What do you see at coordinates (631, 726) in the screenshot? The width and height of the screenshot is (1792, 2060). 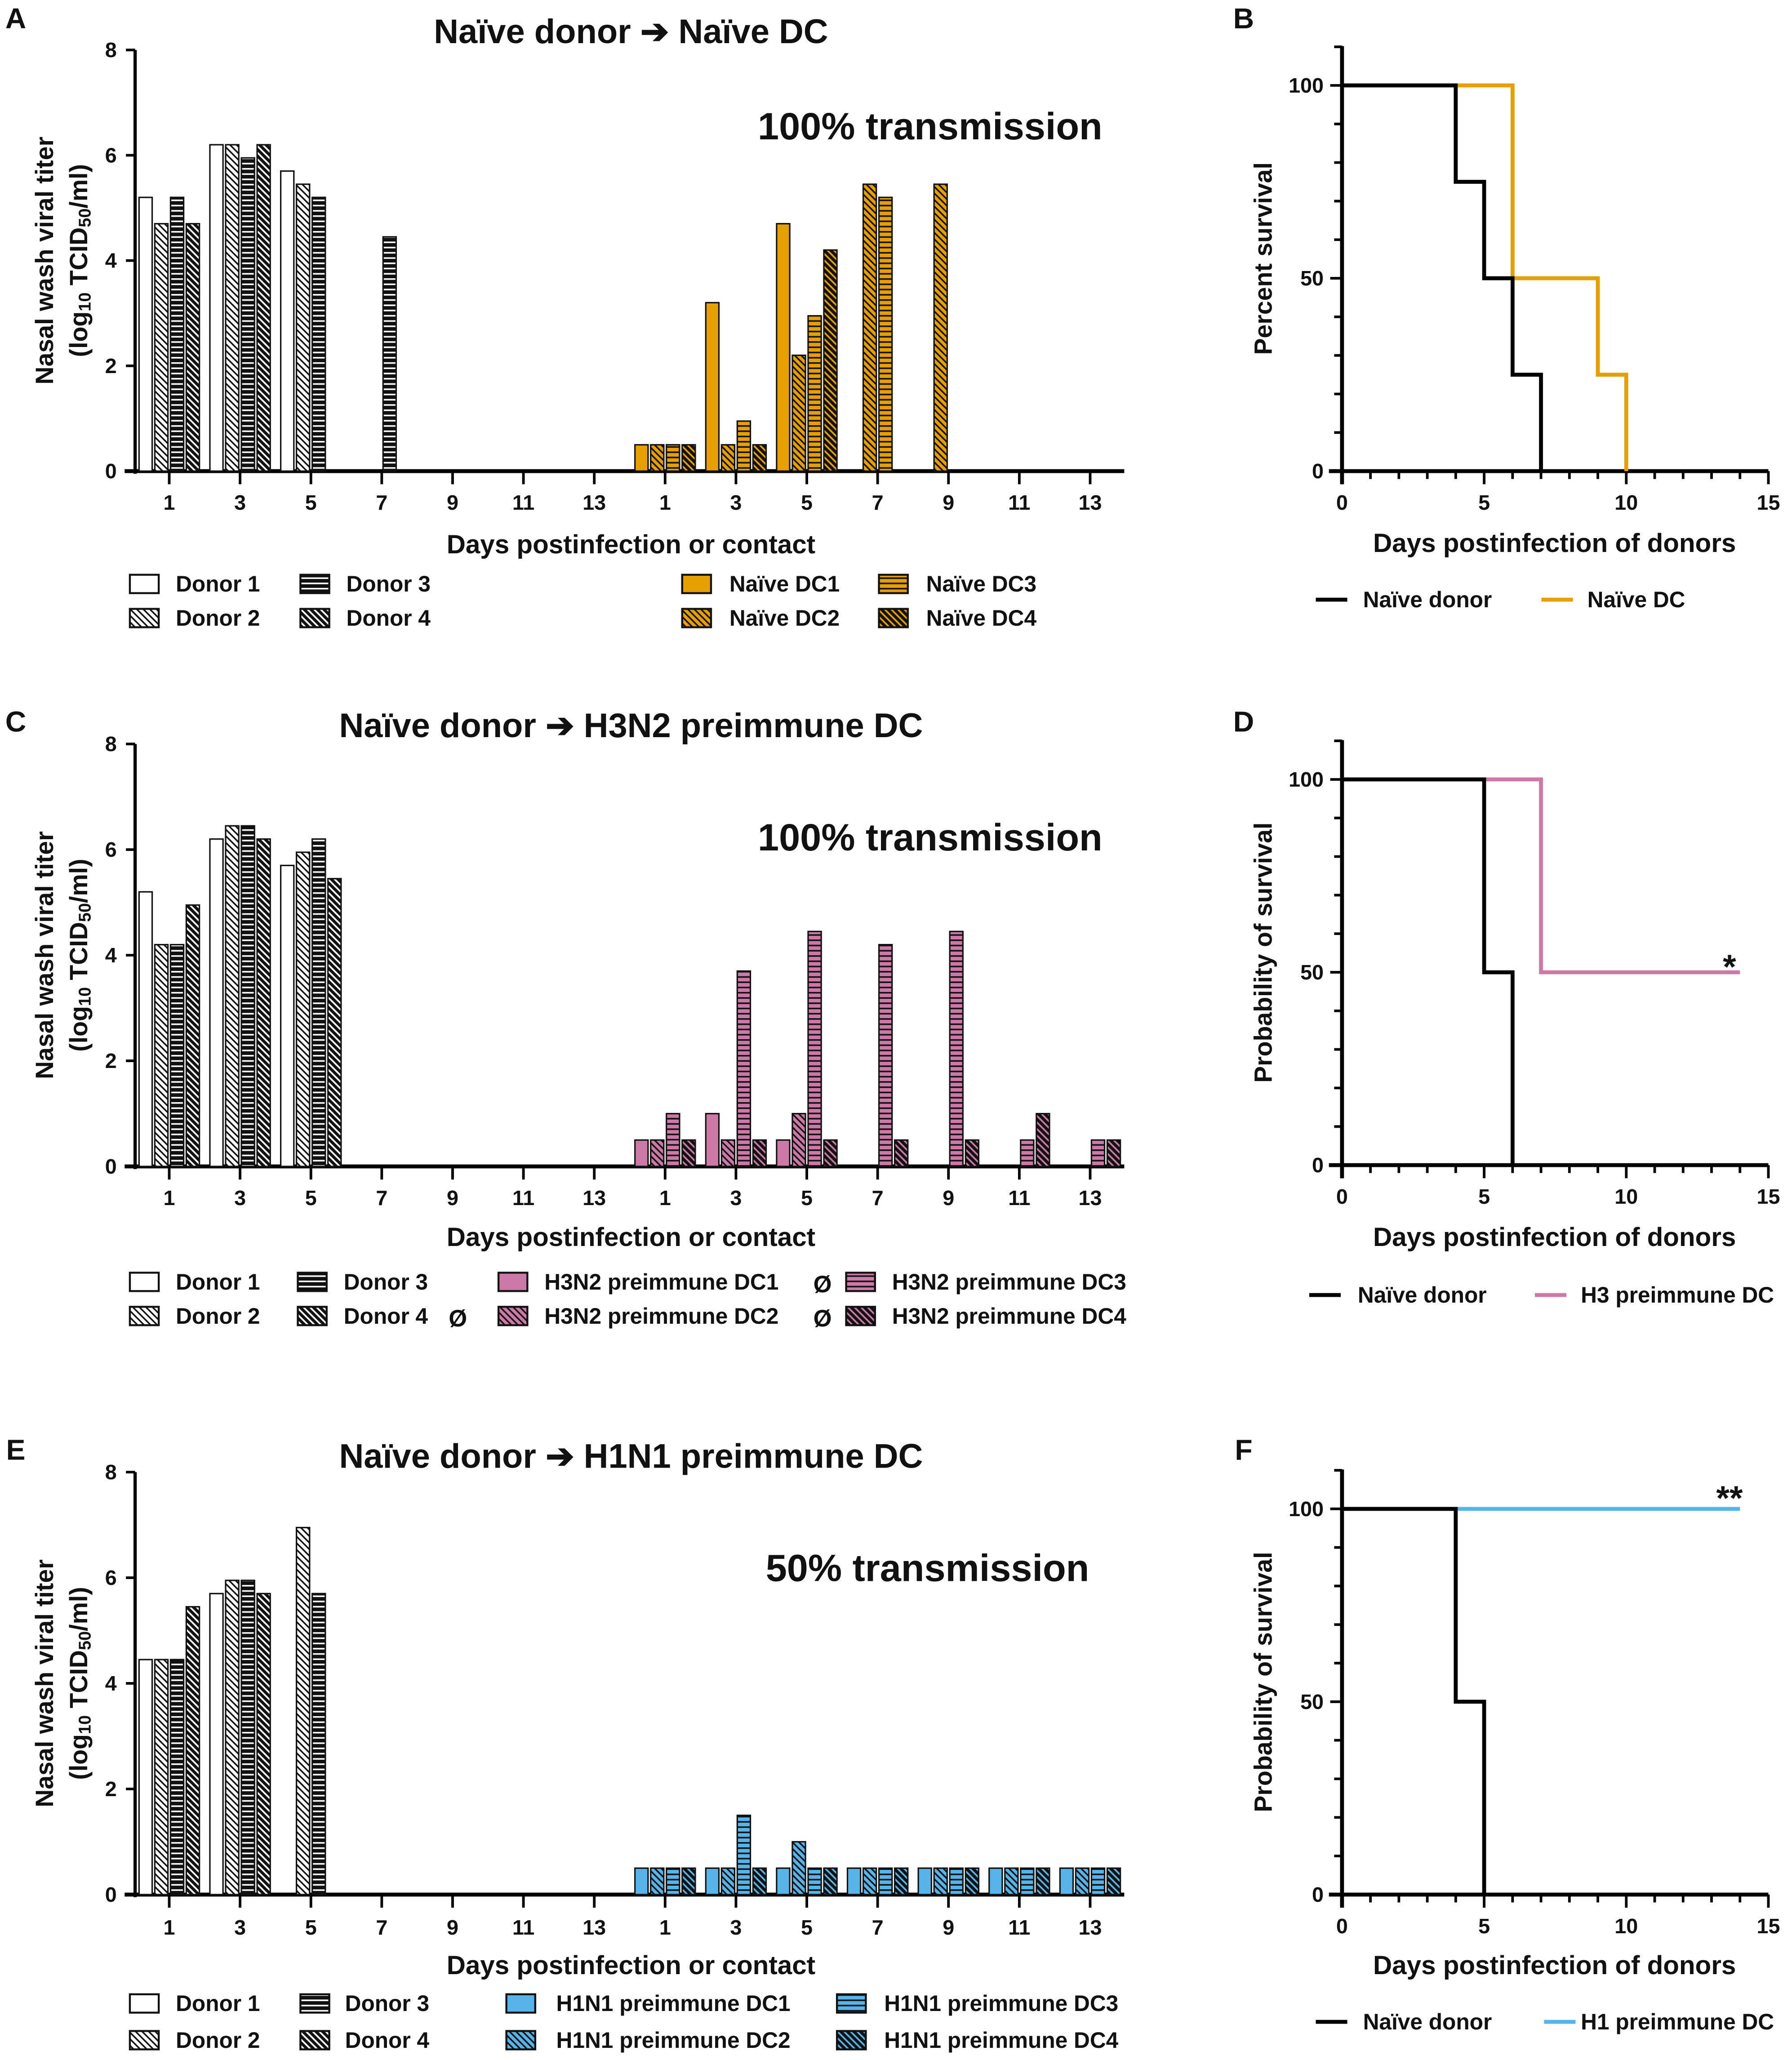 I see `chart-title: Naïve donor ➔ H3N2 preimmune DC` at bounding box center [631, 726].